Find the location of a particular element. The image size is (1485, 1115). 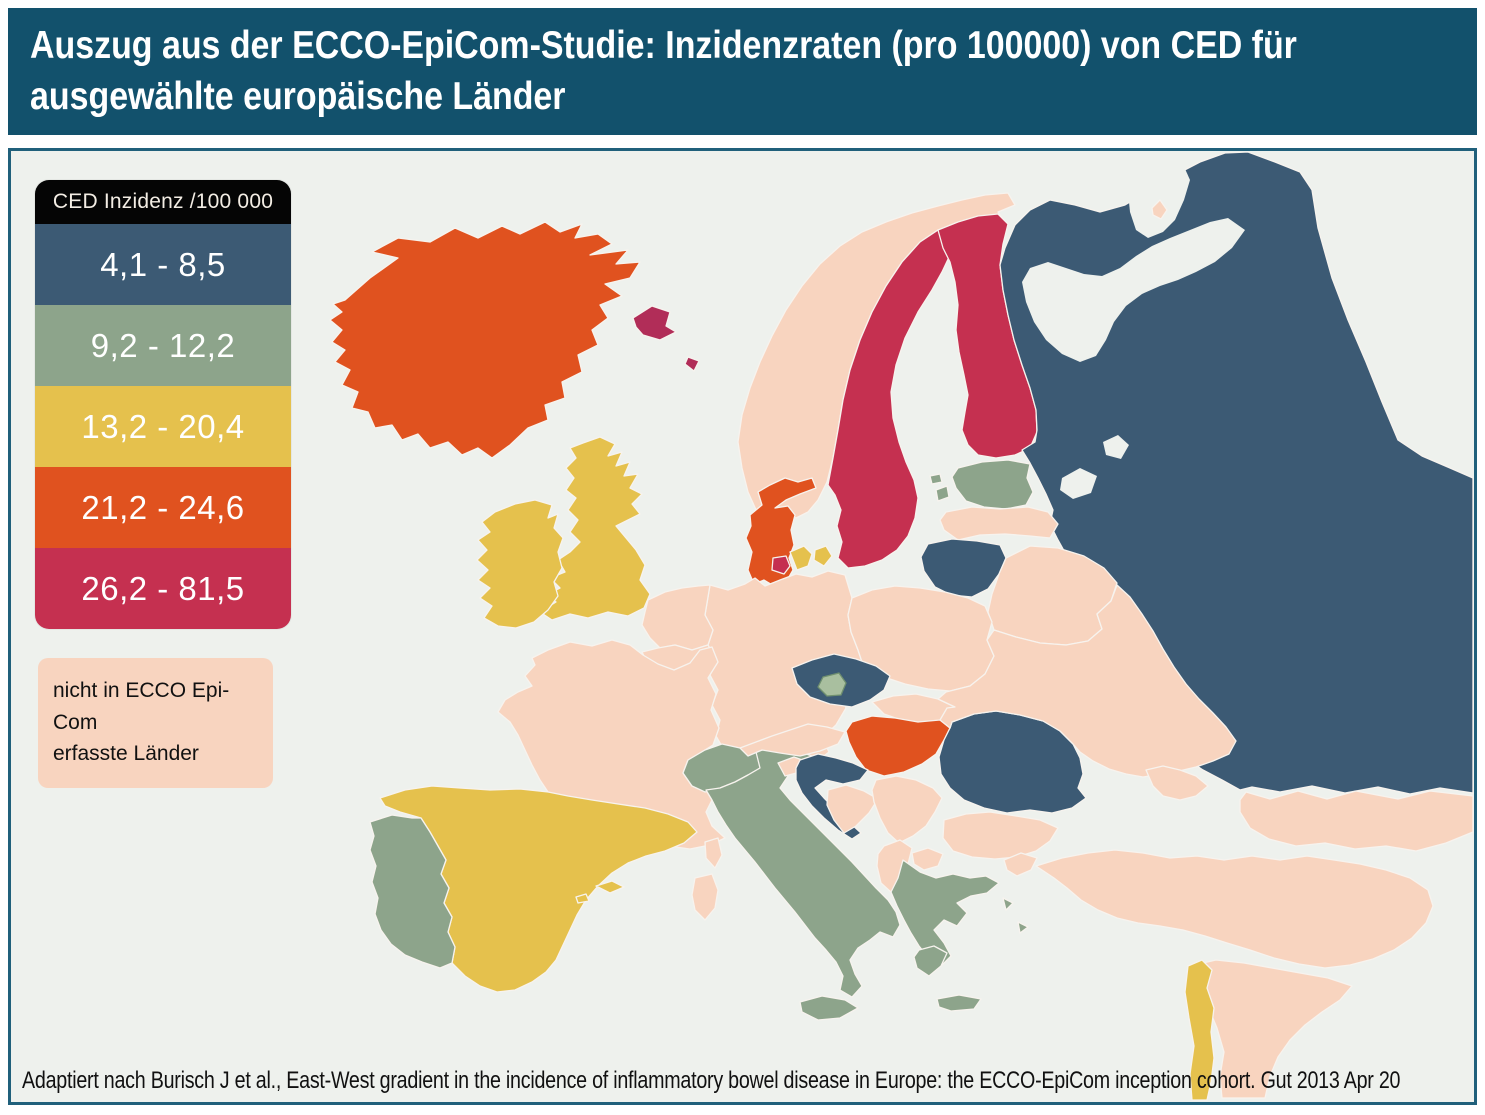

legend-class-4-label: 21,2 - 24,6 is located at coordinates (163, 507).